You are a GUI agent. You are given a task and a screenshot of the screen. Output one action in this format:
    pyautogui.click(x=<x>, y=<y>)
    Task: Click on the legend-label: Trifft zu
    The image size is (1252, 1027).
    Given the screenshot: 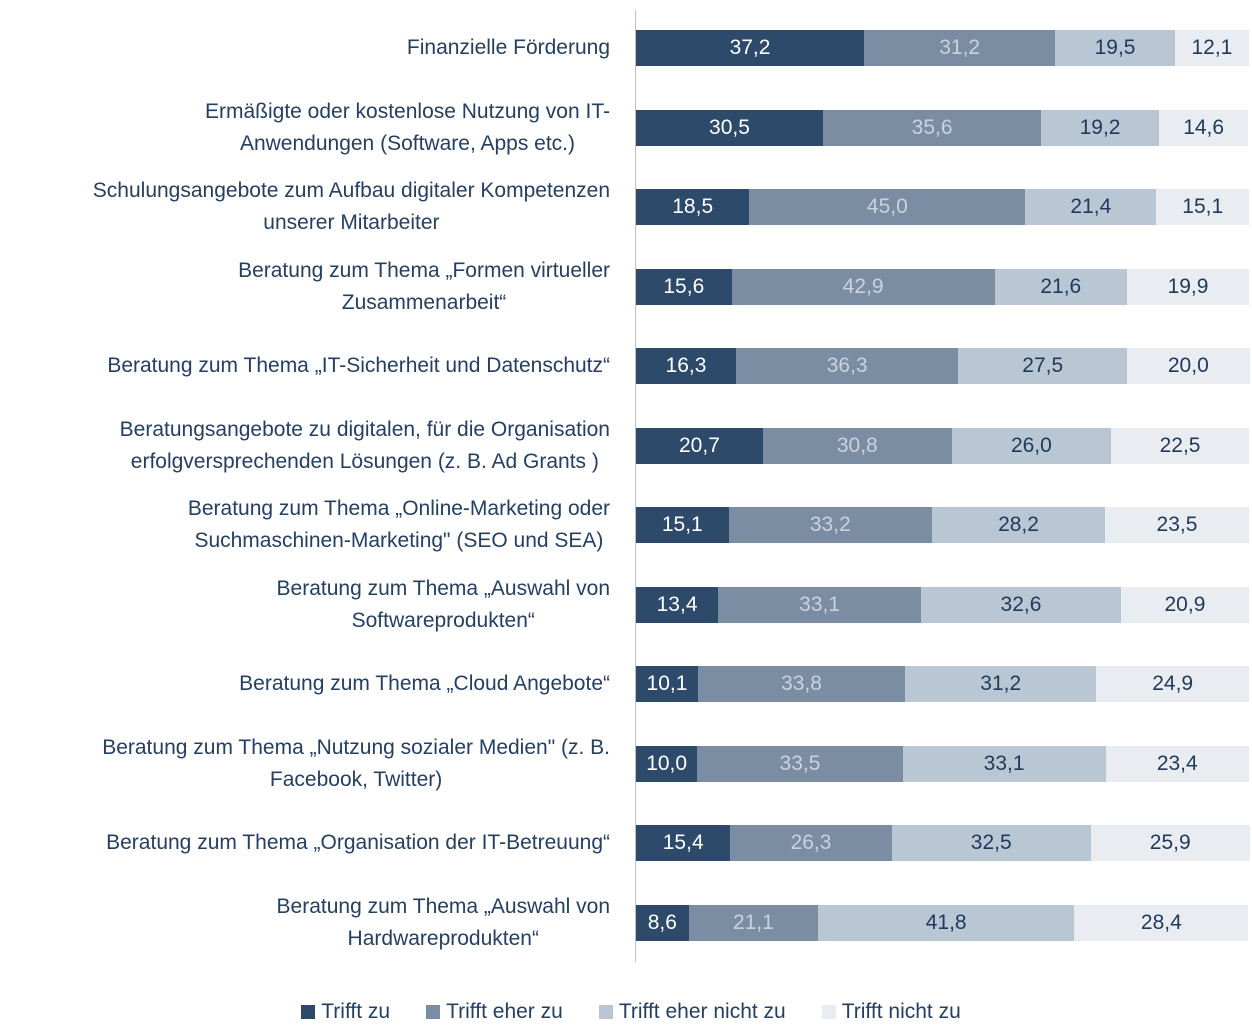 What is the action you would take?
    pyautogui.click(x=356, y=1011)
    